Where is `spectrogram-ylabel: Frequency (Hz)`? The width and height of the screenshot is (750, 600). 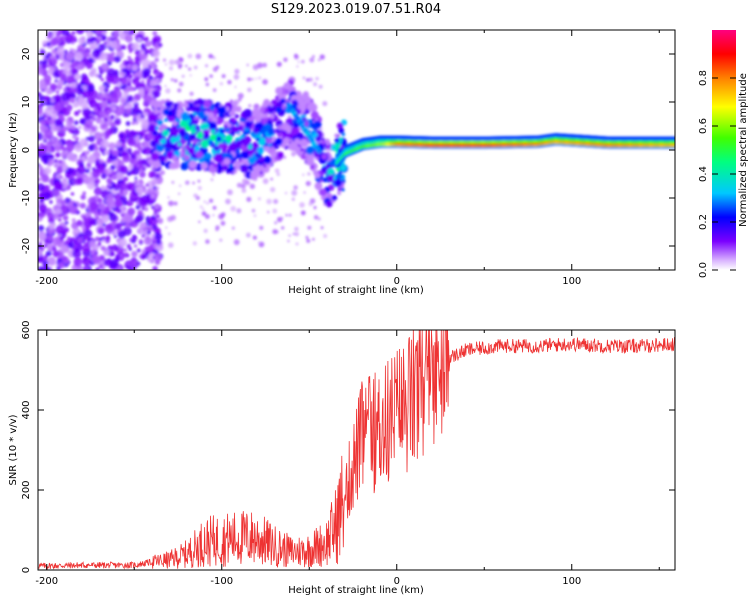
spectrogram-ylabel: Frequency (Hz) is located at coordinates (13, 150).